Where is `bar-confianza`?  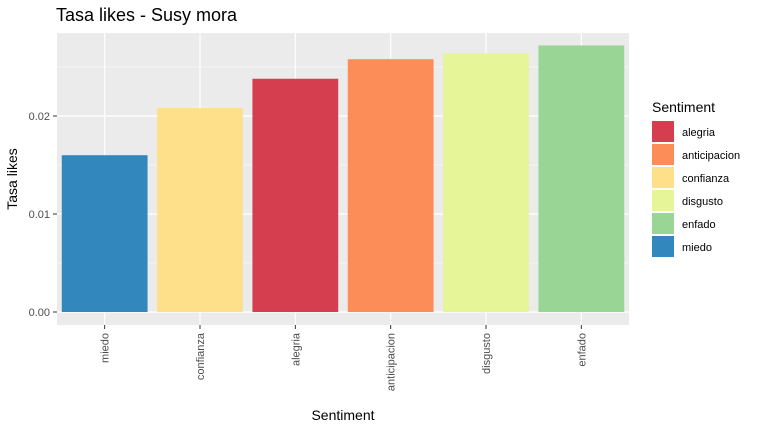 bar-confianza is located at coordinates (200, 210).